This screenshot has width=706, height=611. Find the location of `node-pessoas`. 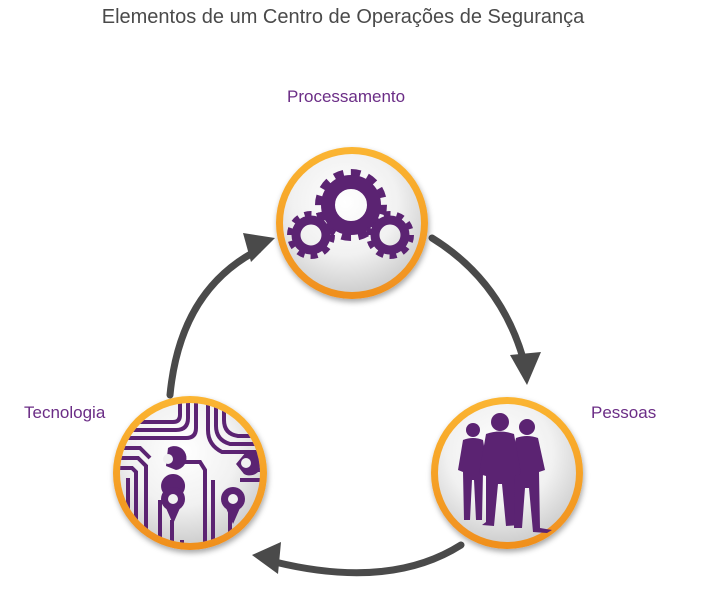

node-pessoas is located at coordinates (507, 473).